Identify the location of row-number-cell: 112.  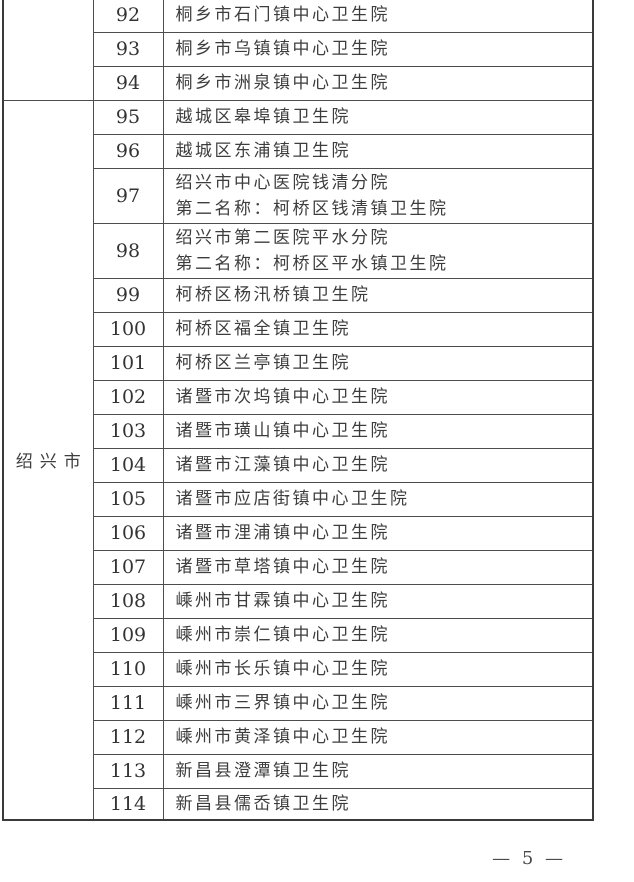
(128, 737).